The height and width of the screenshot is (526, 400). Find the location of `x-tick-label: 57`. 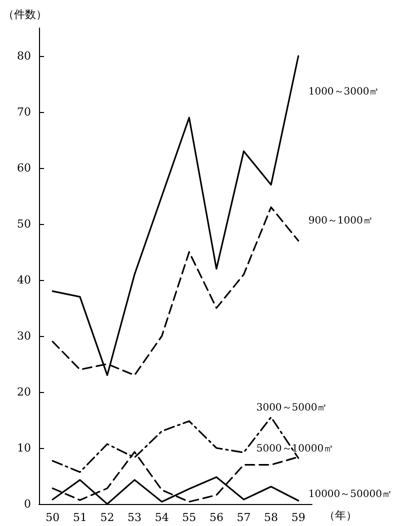

x-tick-label: 57 is located at coordinates (243, 517).